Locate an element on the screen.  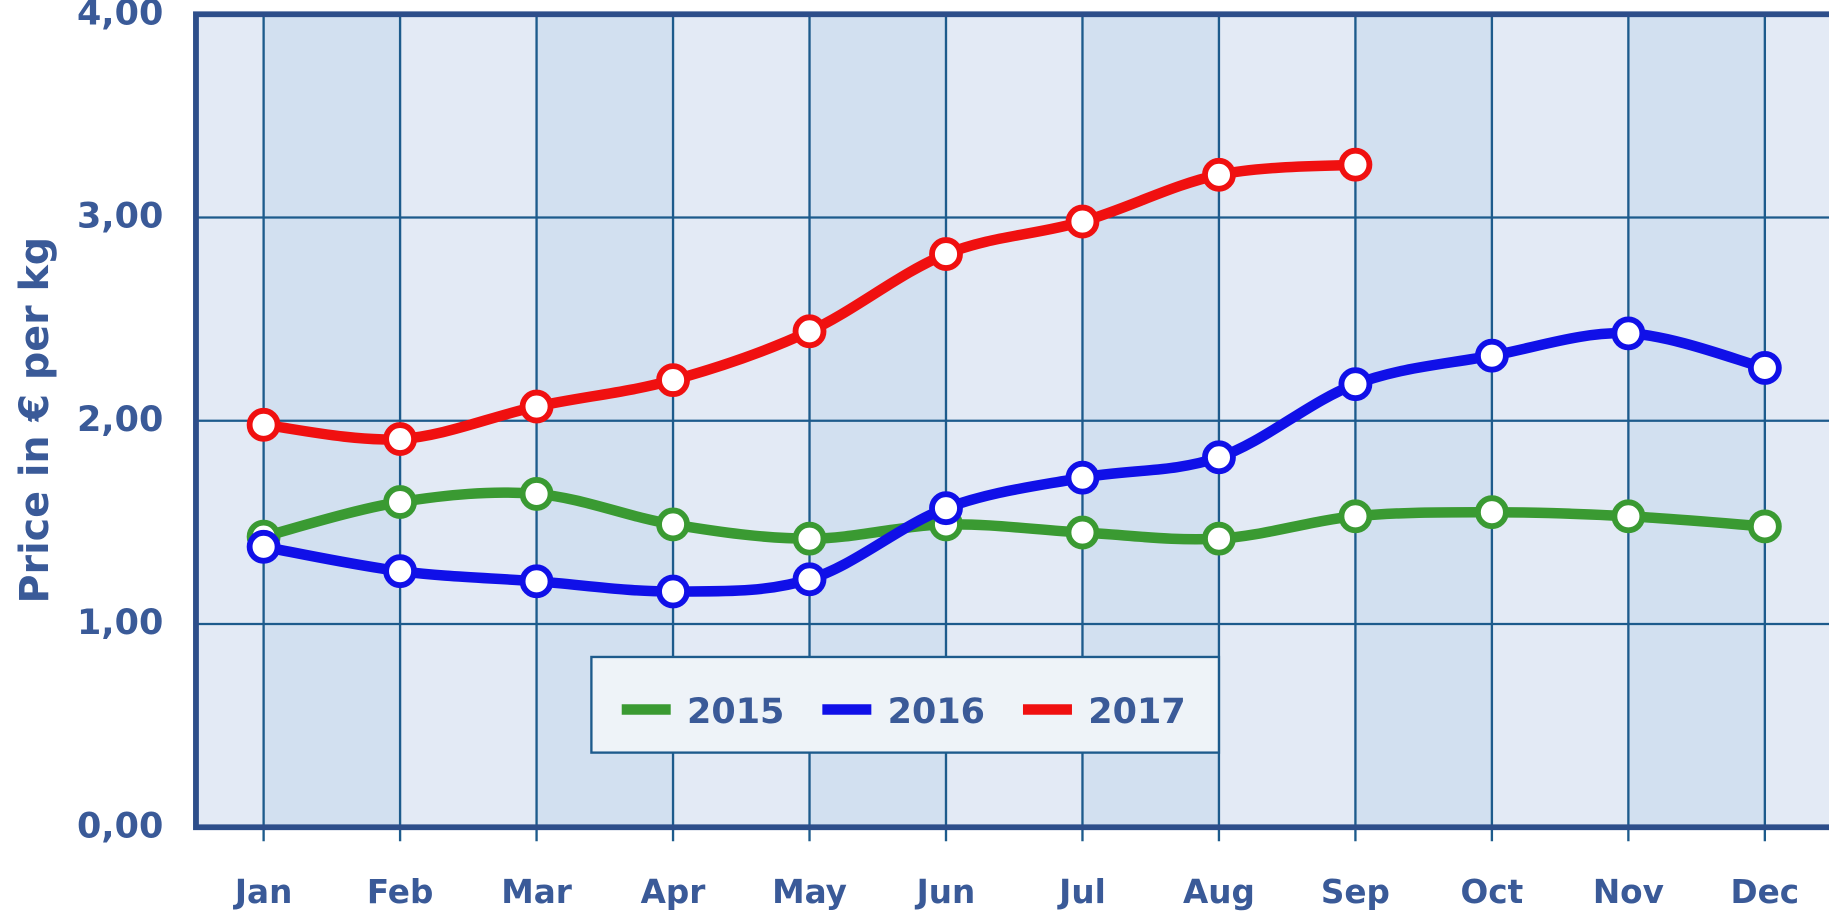
legend-box is located at coordinates (905, 704).